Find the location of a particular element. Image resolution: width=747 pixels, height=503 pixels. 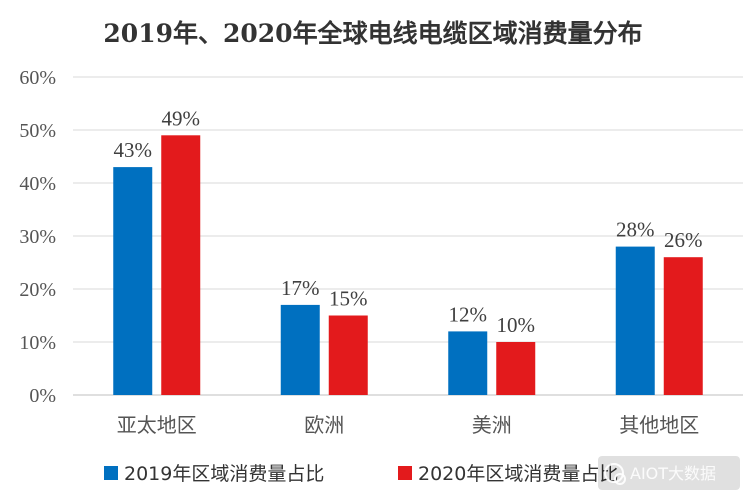

y-axis-ticks: 0% 10% 20% 30% 40% 50% 60% is located at coordinates (37, 237).